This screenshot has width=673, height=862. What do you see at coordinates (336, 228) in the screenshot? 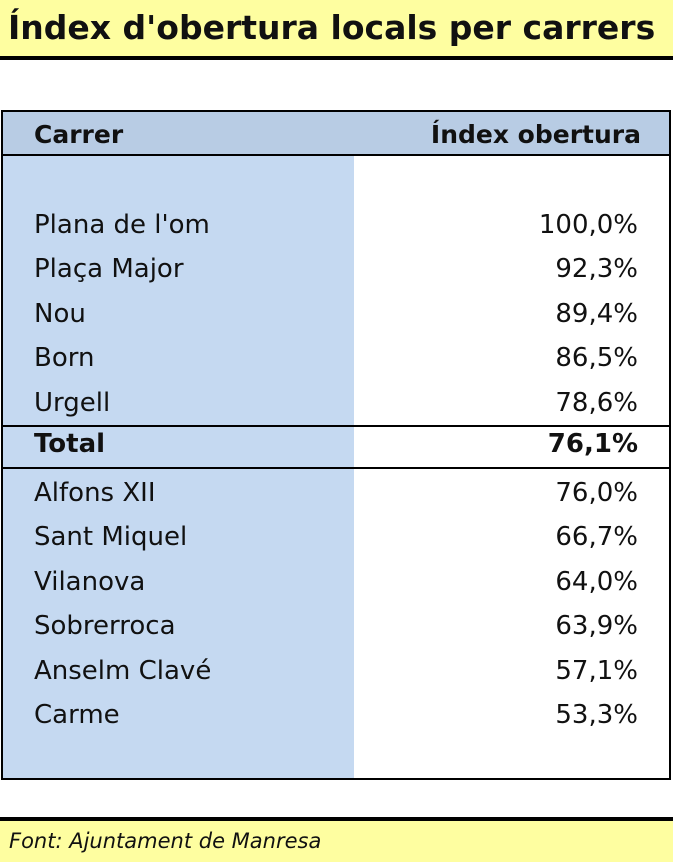
I see `table-row: Plana de l'om 100,0%` at bounding box center [336, 228].